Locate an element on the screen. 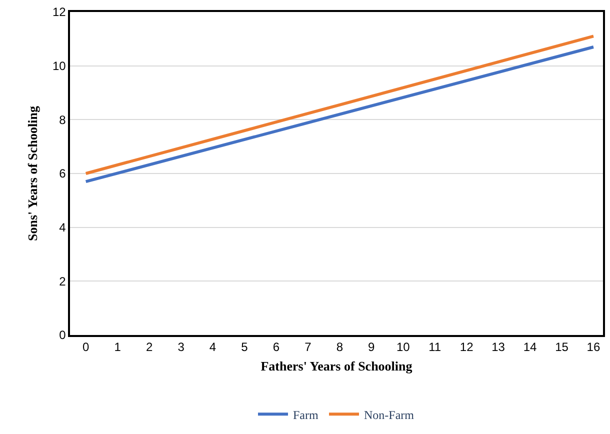 The height and width of the screenshot is (434, 610). x-tick-label: 9 is located at coordinates (372, 347).